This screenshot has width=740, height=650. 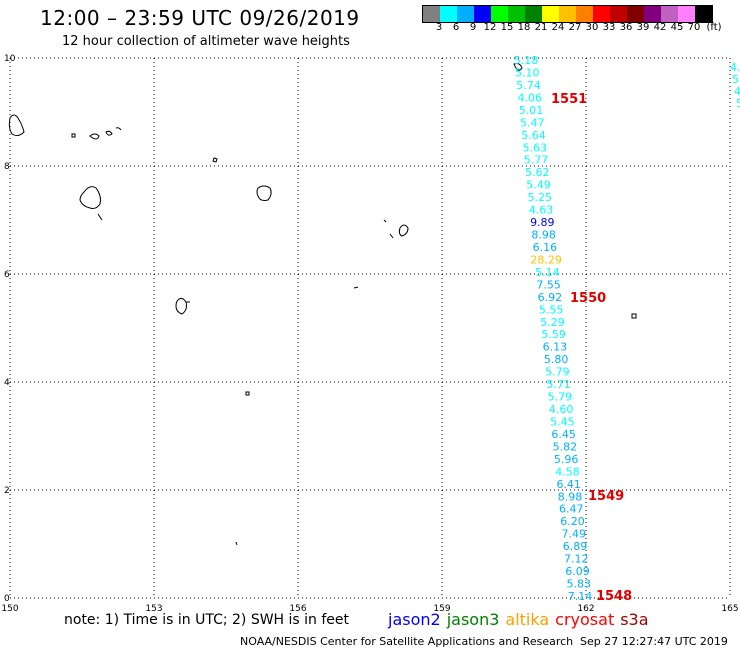 I want to click on swh-value: 7.55, so click(x=548, y=284).